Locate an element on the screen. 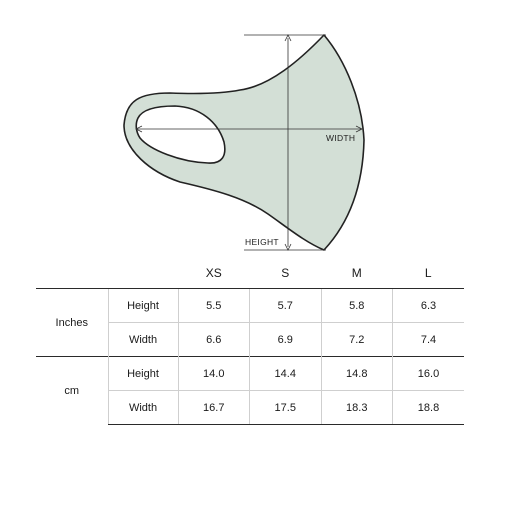 This screenshot has width=512, height=512. width-arrow-right is located at coordinates (359, 129).